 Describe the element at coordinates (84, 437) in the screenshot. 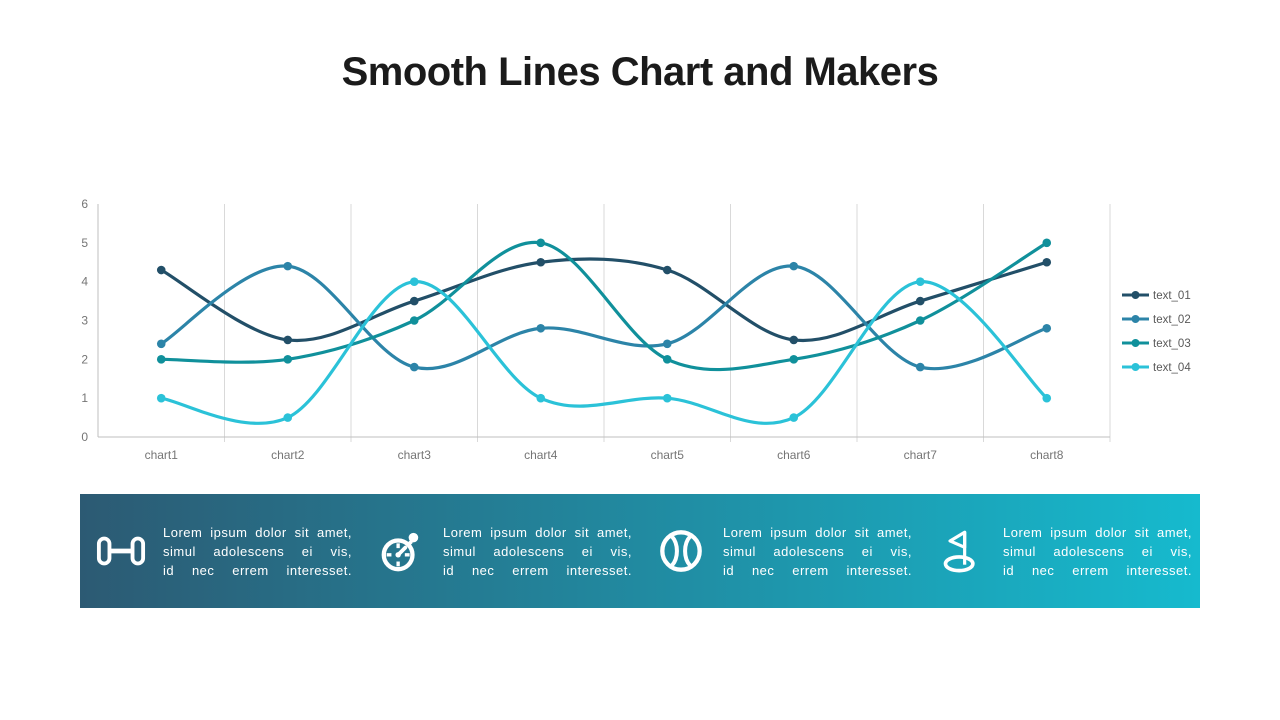

I see `y-tick-label: 0` at that location.